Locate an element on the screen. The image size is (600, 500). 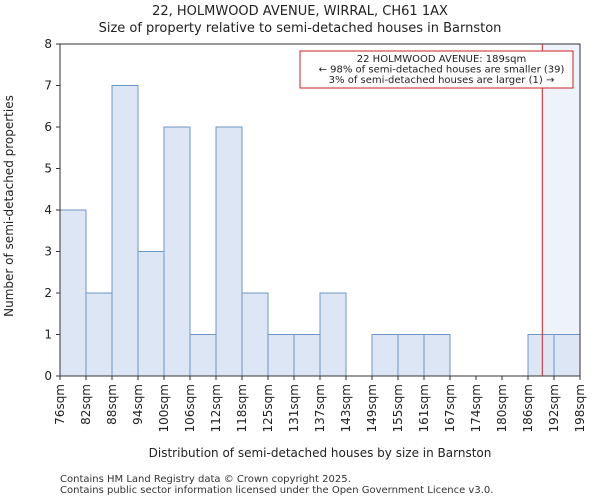
annotation-title: 22 HOLMWOOD AVENUE: 189sqm is located at coordinates (441, 59).